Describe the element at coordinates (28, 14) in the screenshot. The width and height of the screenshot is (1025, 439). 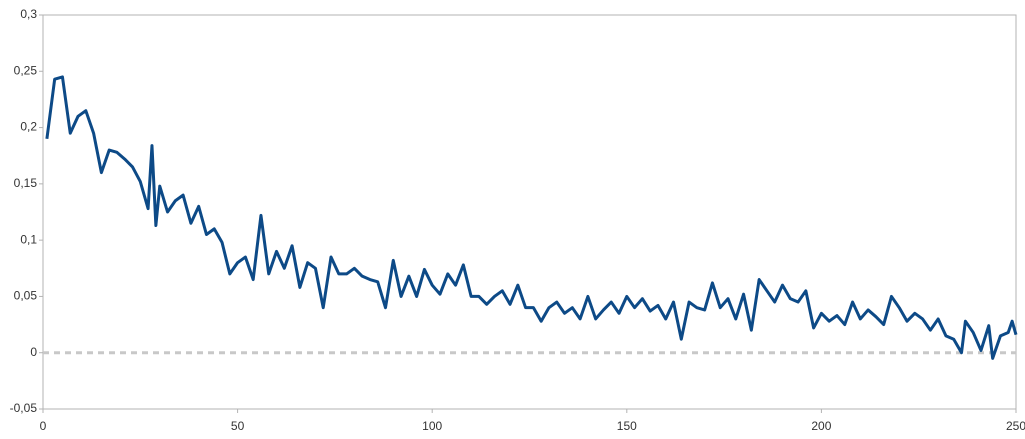
I see `y-tick-label: 0,3` at that location.